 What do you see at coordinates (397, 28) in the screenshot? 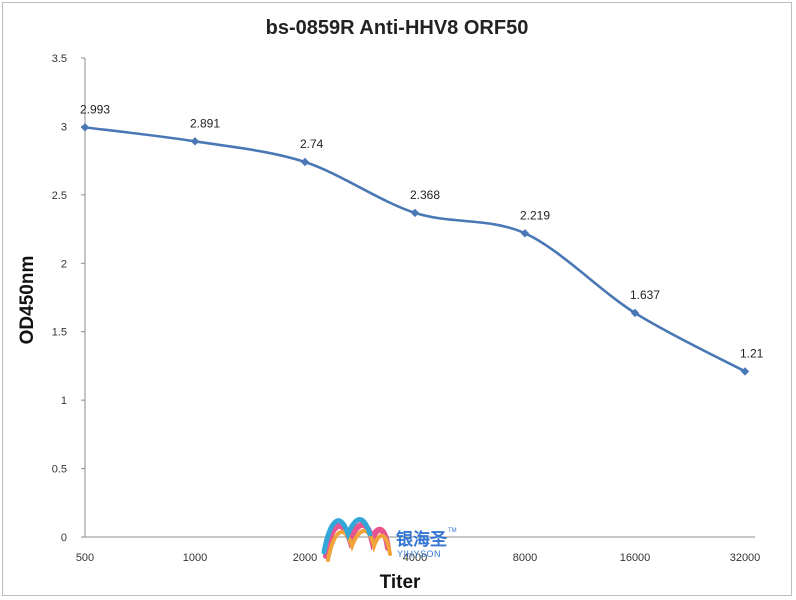
I see `chart-title: bs-0859R Anti-HHV8 ORF50` at bounding box center [397, 28].